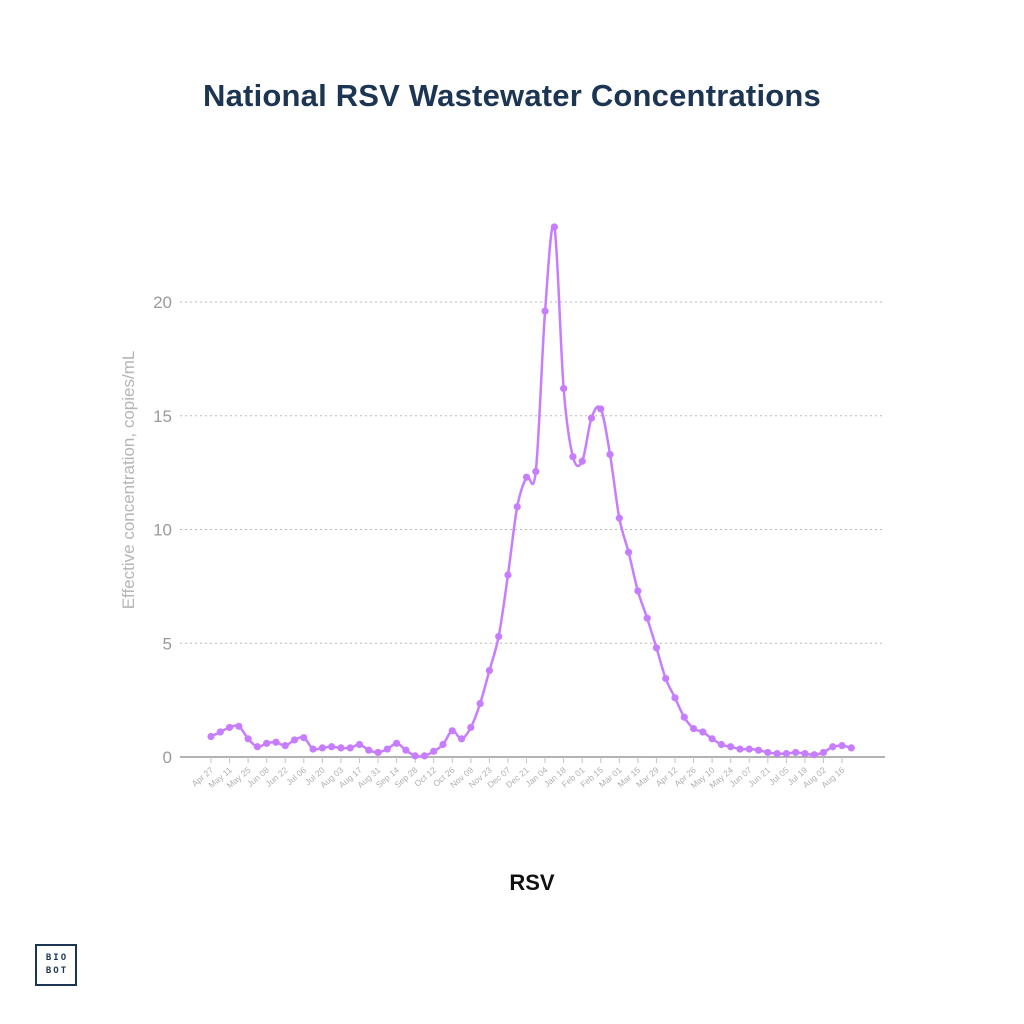  What do you see at coordinates (57, 958) in the screenshot?
I see `logo-text-top: BIO` at bounding box center [57, 958].